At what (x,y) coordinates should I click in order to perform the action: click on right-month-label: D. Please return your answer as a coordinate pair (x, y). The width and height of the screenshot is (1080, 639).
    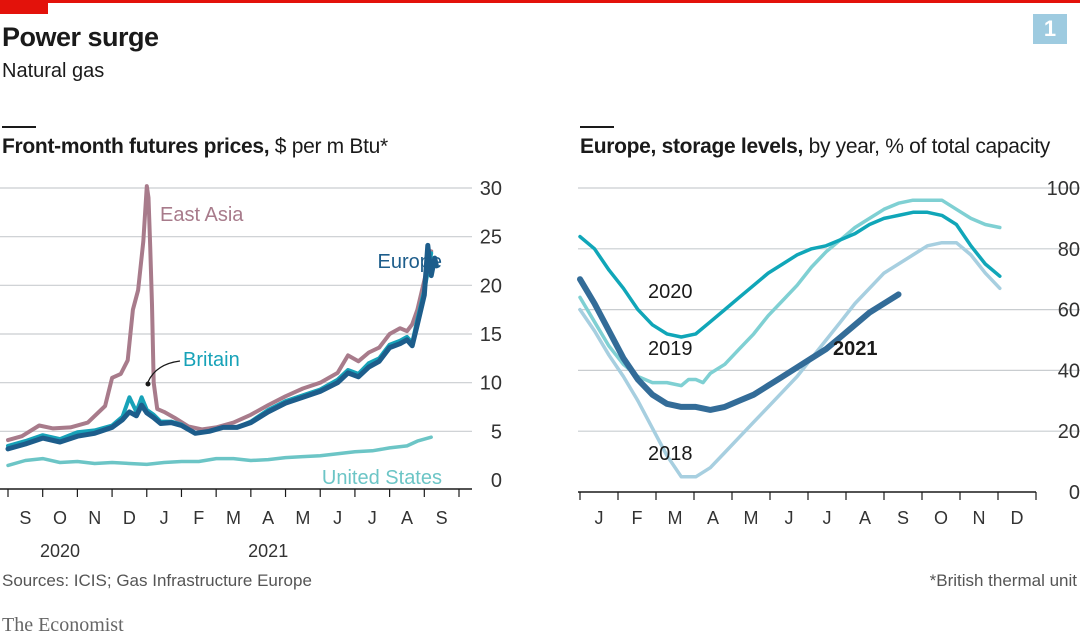
    Looking at the image, I should click on (1017, 518).